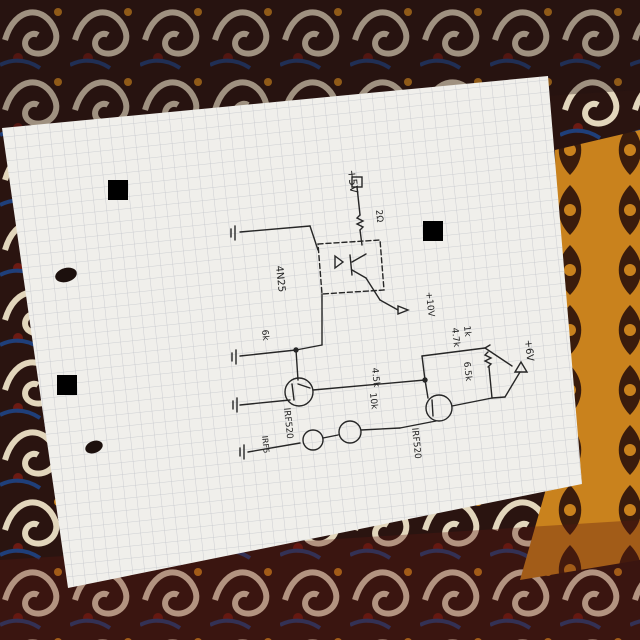 Image resolution: width=640 pixels, height=640 pixels. What do you see at coordinates (299, 392) in the screenshot?
I see `mosfet-left-icon` at bounding box center [299, 392].